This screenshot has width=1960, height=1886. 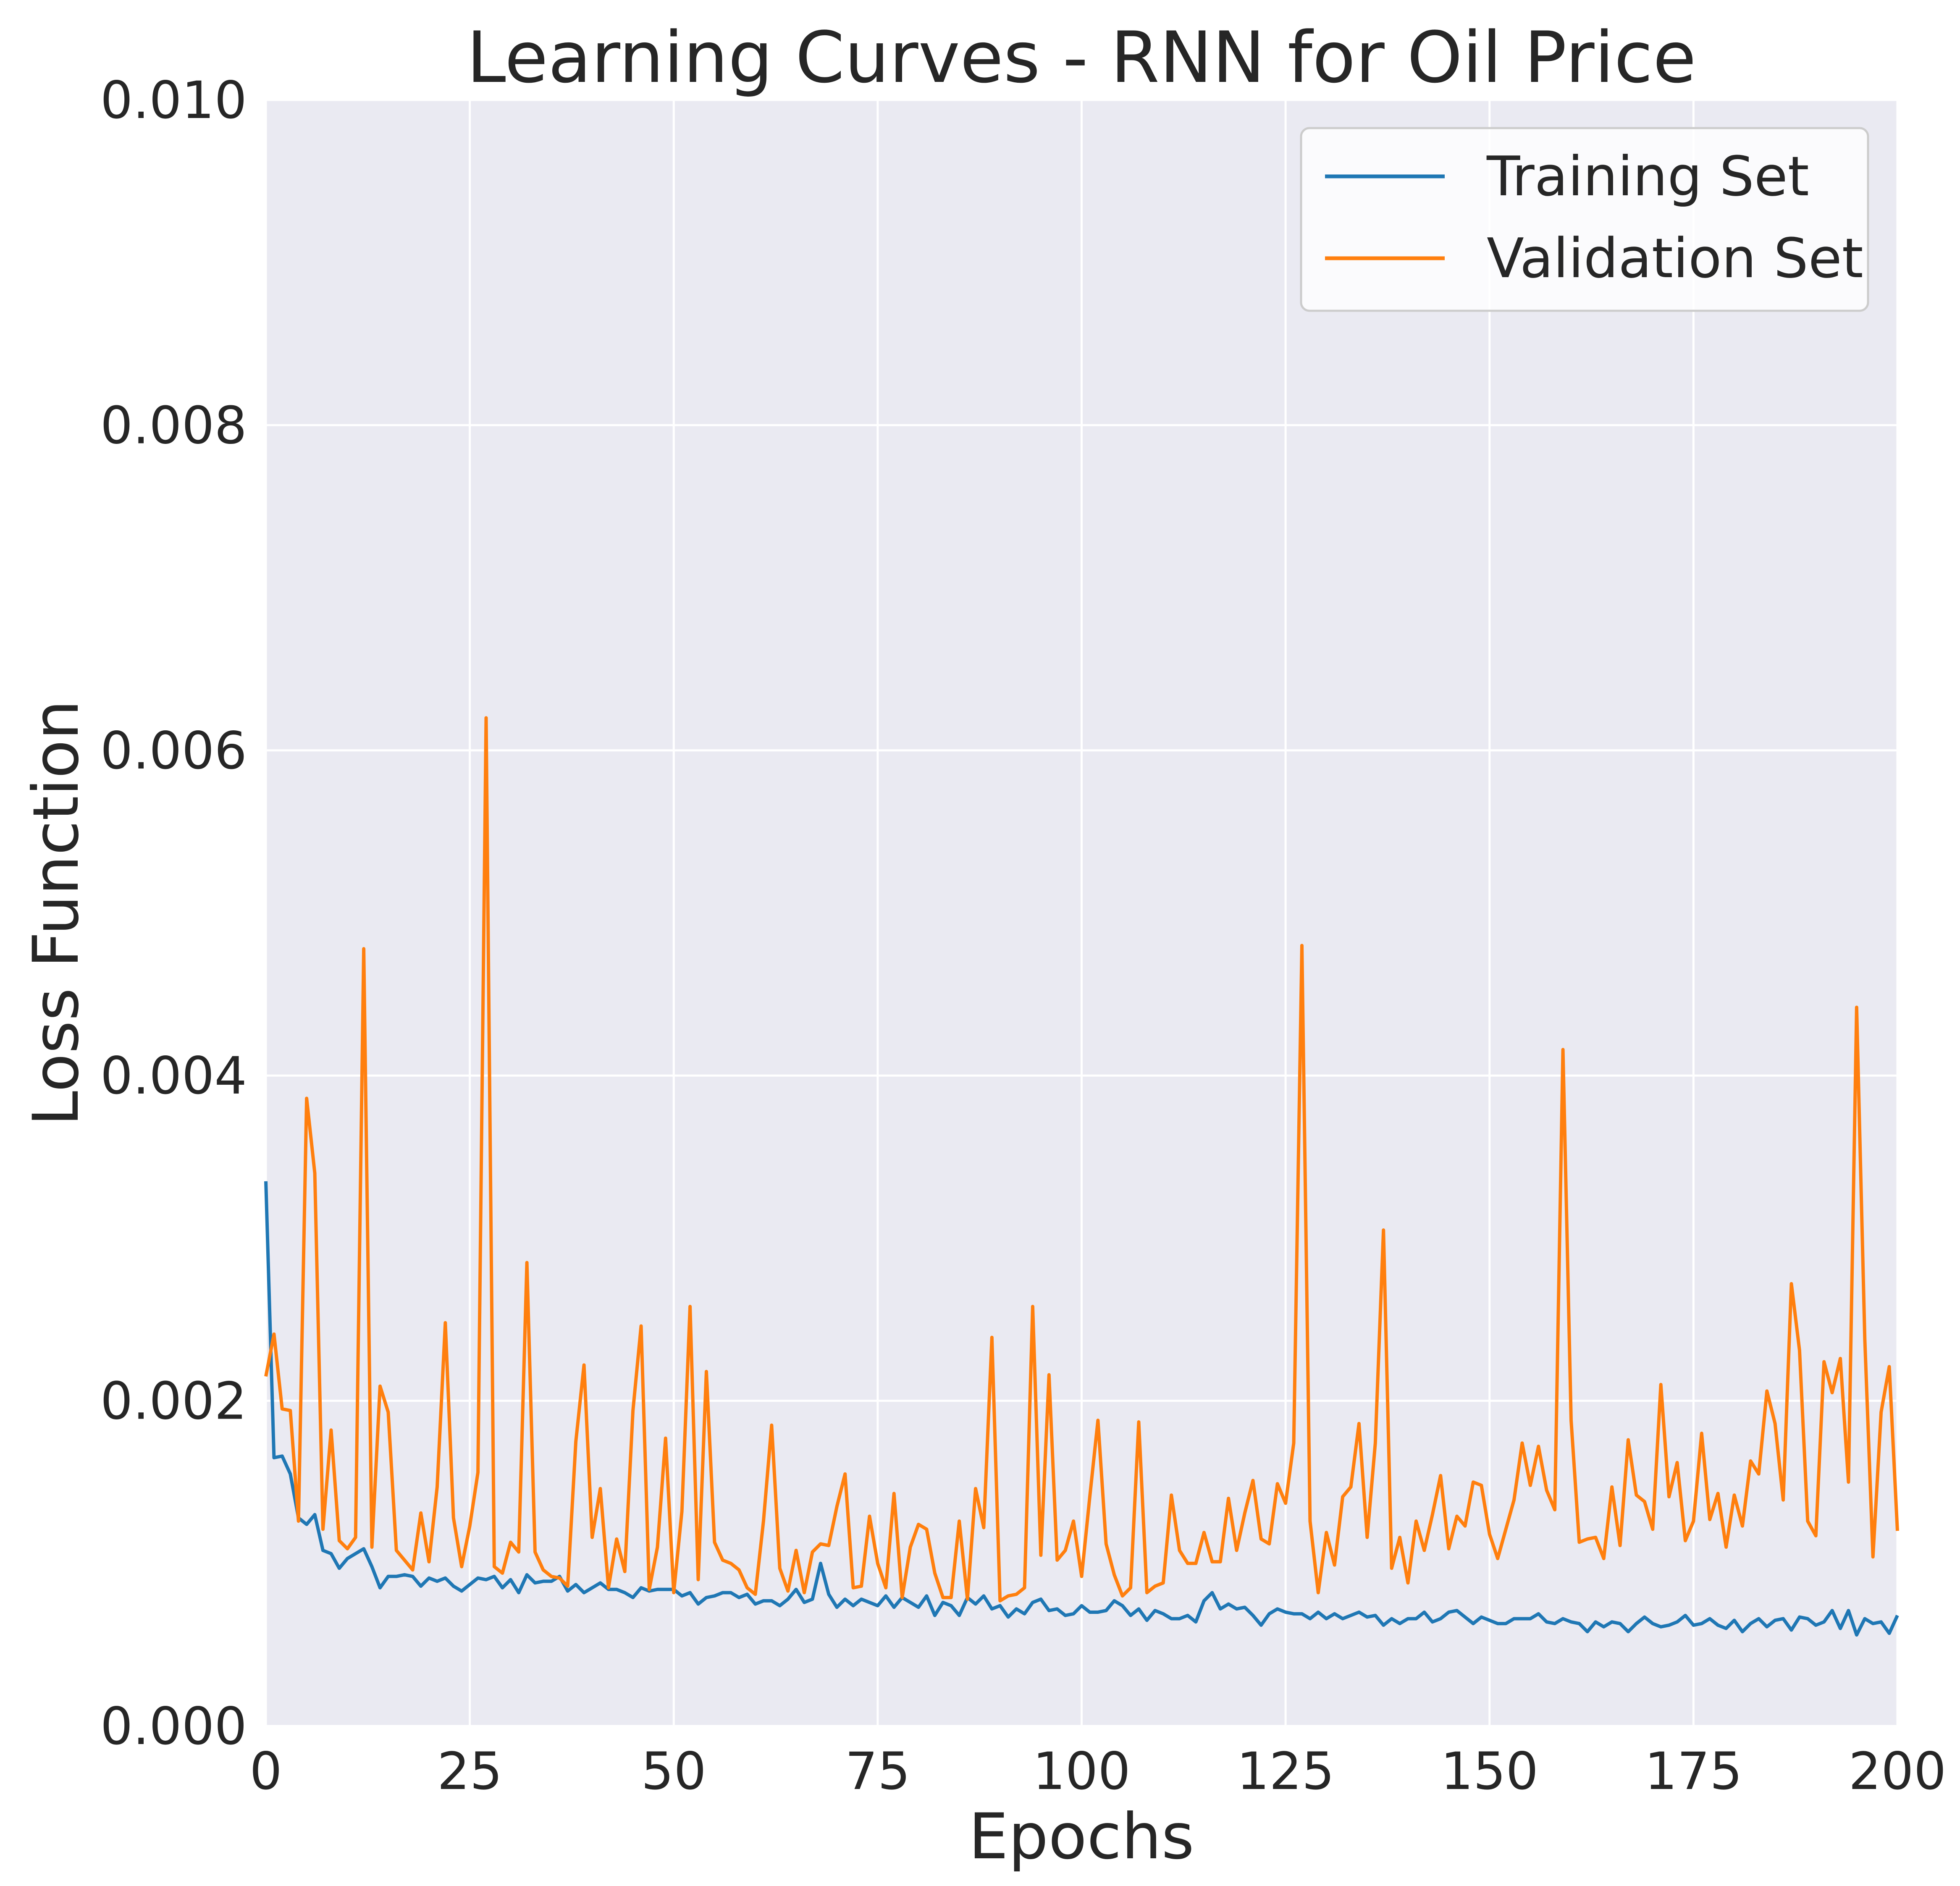 What do you see at coordinates (265, 1771) in the screenshot?
I see `x-tick-label: 0` at bounding box center [265, 1771].